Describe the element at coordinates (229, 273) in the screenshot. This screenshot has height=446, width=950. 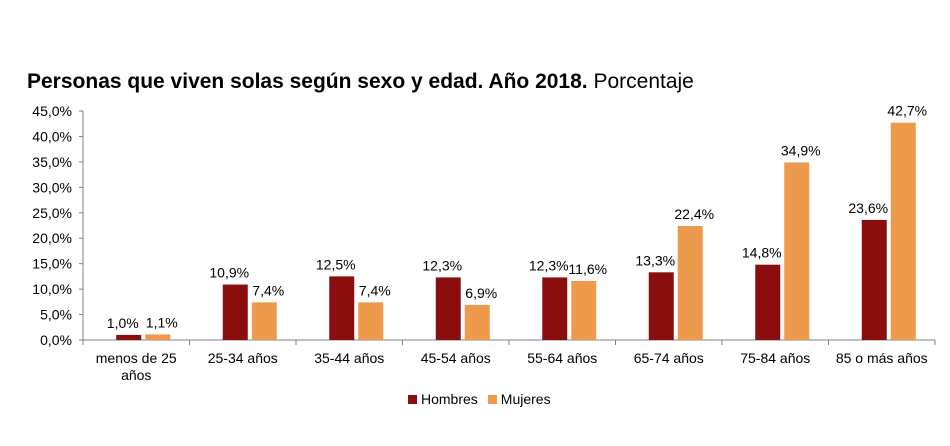
I see `data-label-hombres: 10,9%` at that location.